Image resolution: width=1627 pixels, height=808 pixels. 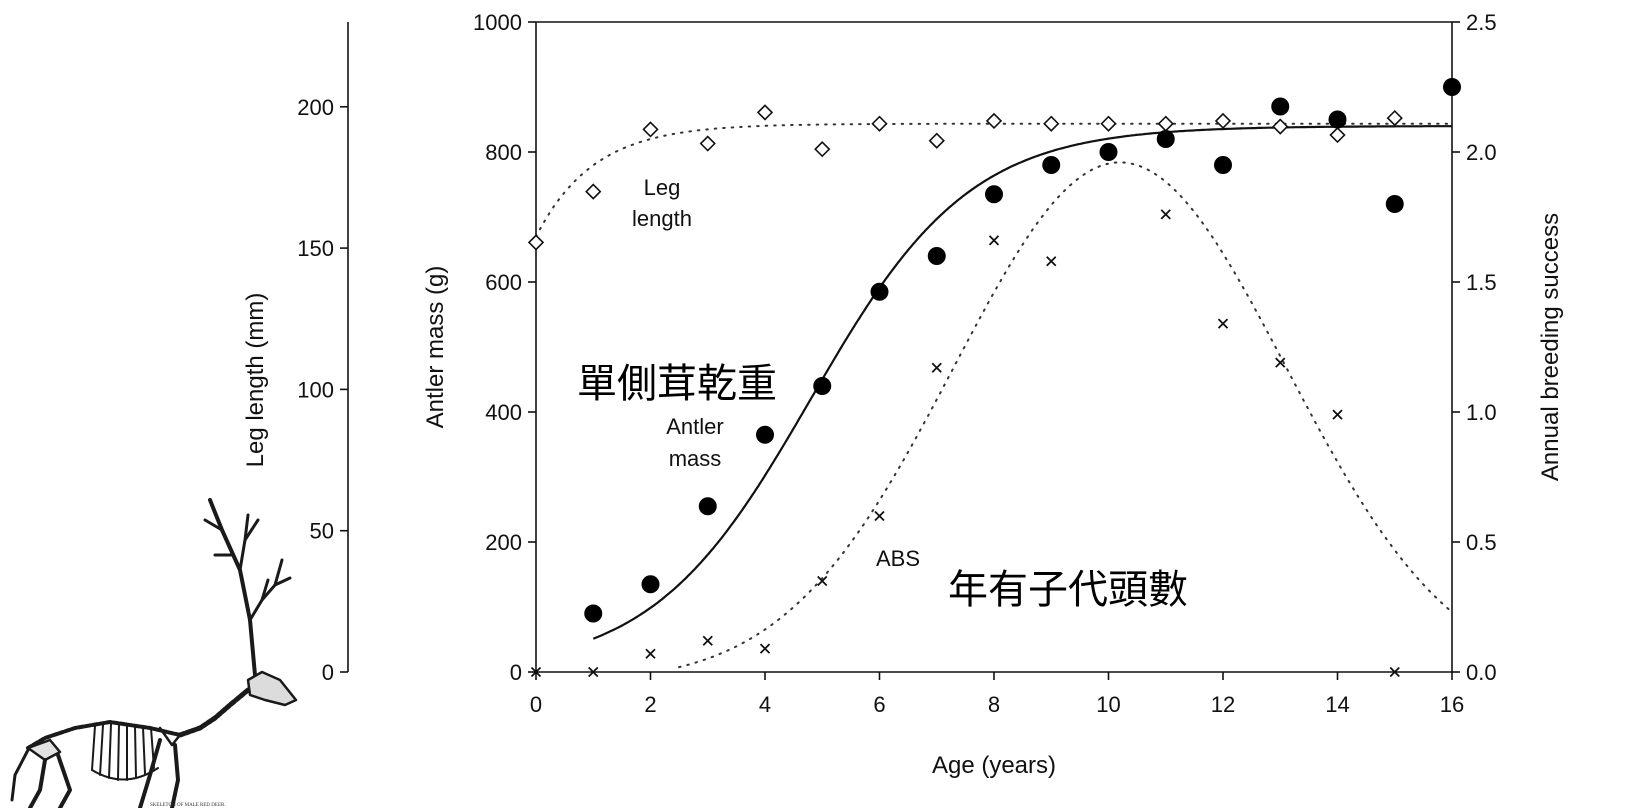 I want to click on abs-tick-label: 1.0, so click(x=1481, y=412).